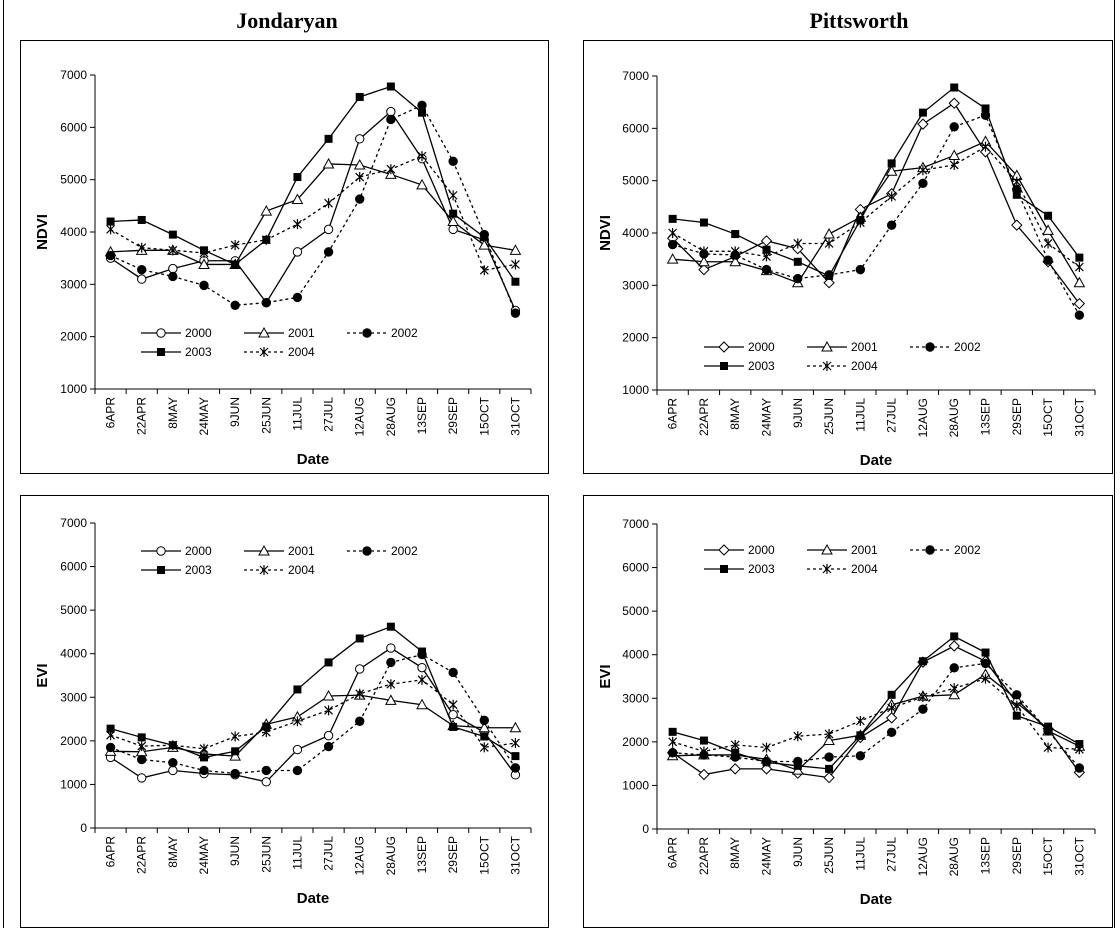  Describe the element at coordinates (967, 347) in the screenshot. I see `legend-label: 2002` at that location.